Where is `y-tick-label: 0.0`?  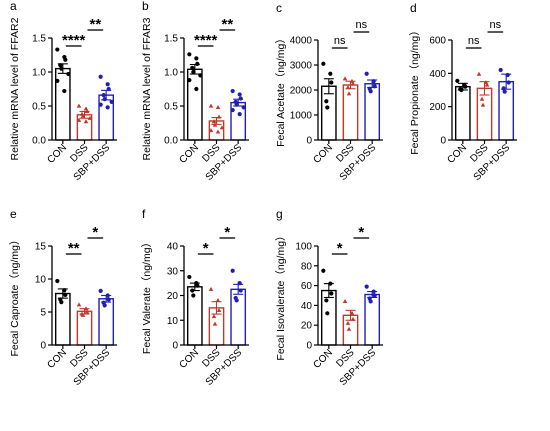 y-tick-label: 0.0 is located at coordinates (171, 141).